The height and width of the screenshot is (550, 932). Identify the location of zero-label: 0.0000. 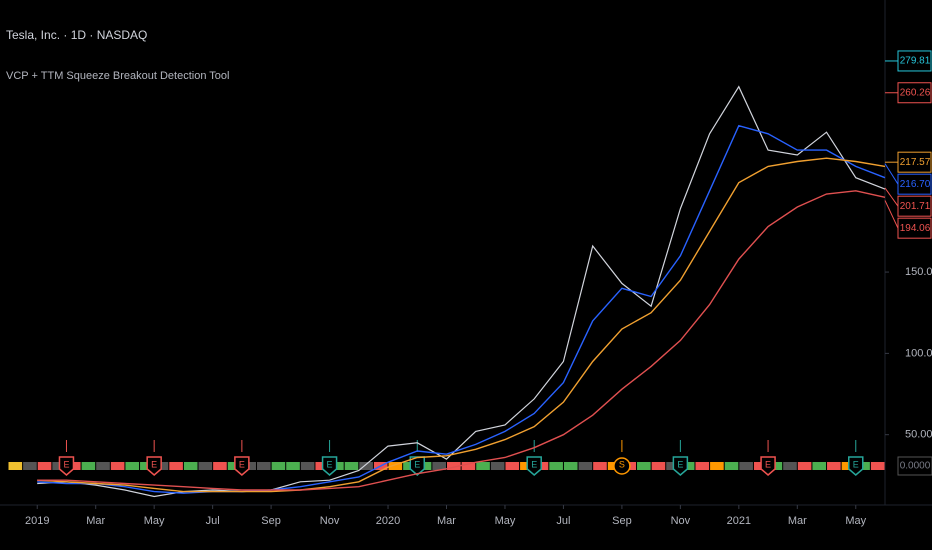
(915, 466).